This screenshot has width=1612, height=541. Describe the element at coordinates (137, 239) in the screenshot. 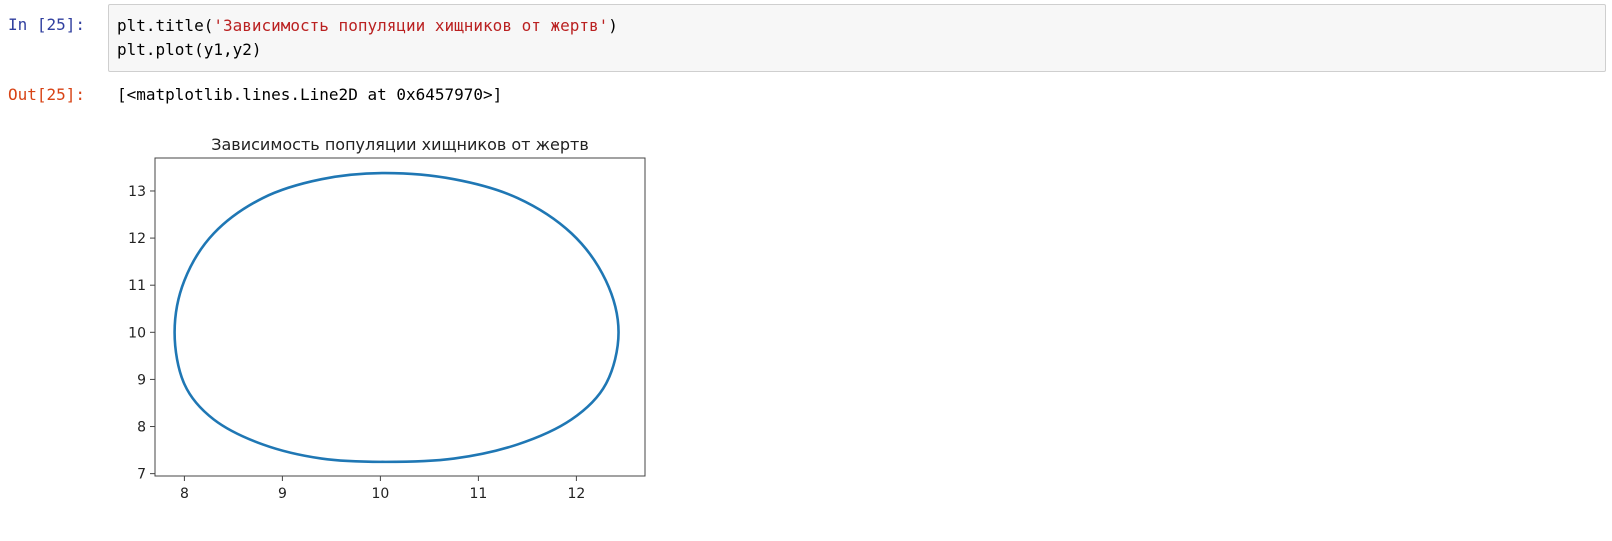

I see `y-tick-label: 12` at that location.